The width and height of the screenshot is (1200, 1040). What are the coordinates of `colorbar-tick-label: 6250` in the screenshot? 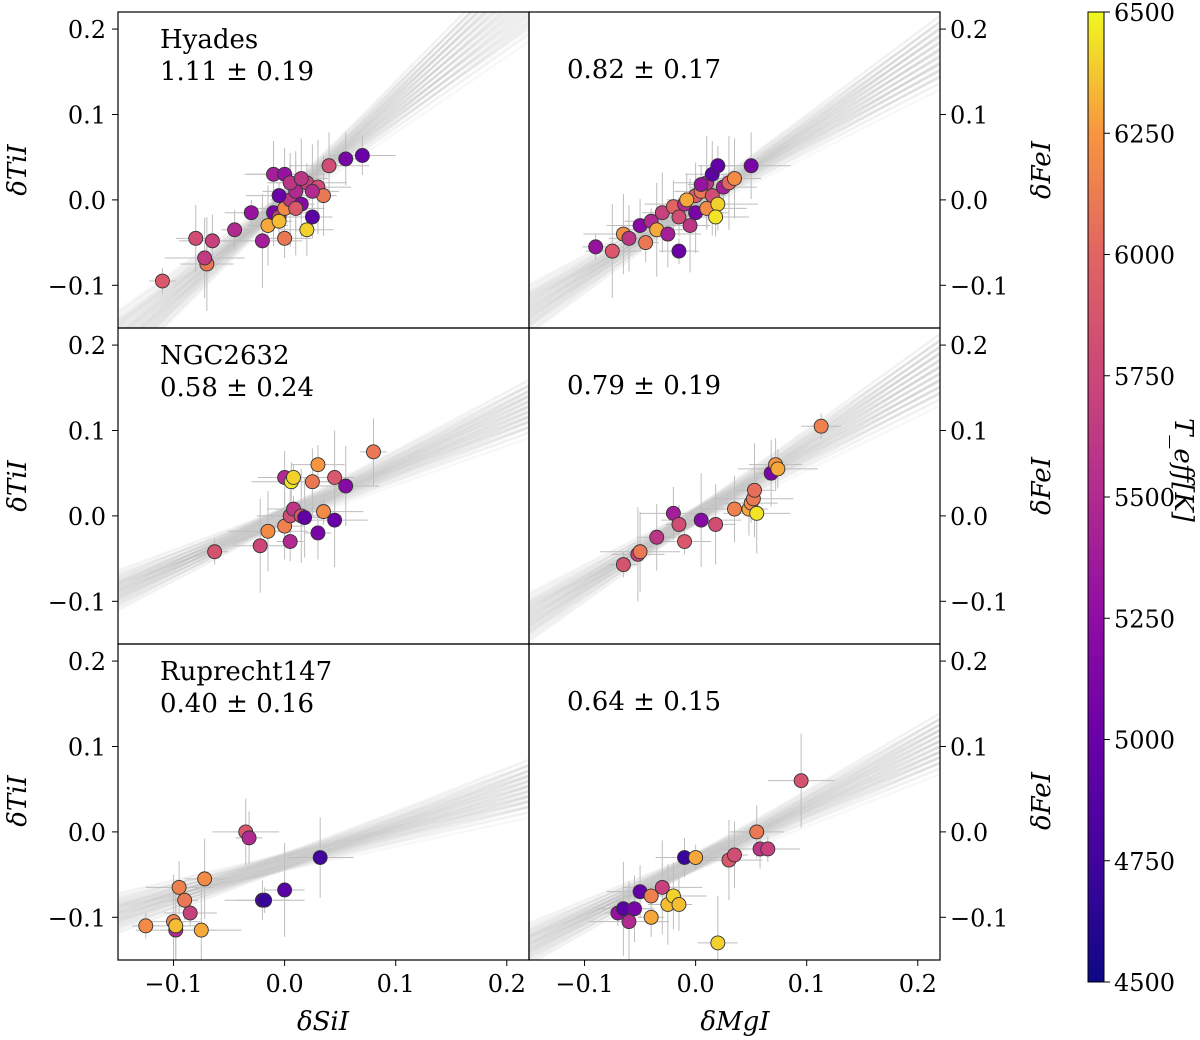 It's located at (1144, 134).